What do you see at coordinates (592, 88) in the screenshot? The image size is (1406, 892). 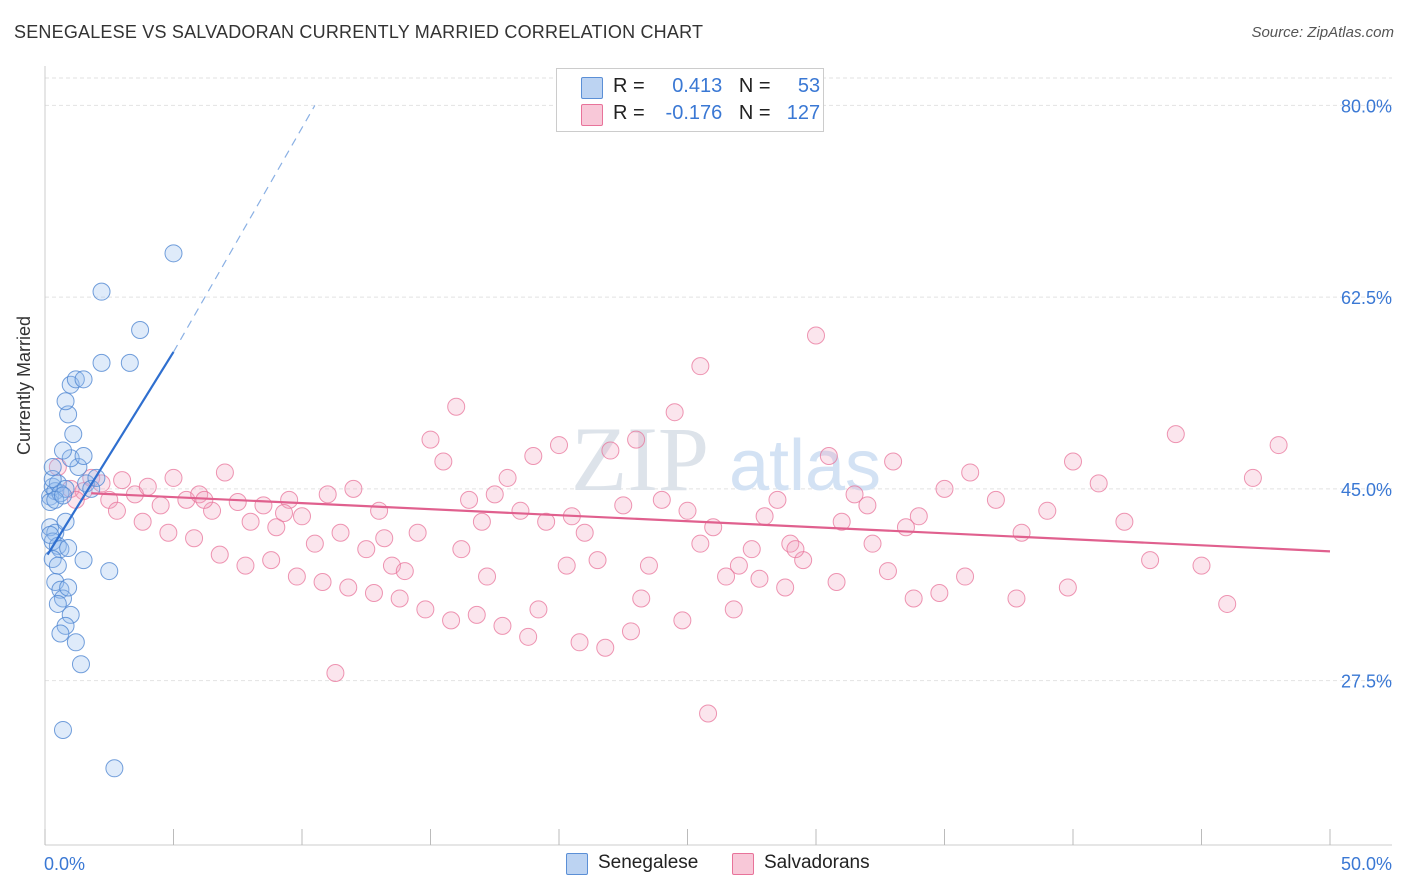 I see `legend-swatch-senegalese` at bounding box center [592, 88].